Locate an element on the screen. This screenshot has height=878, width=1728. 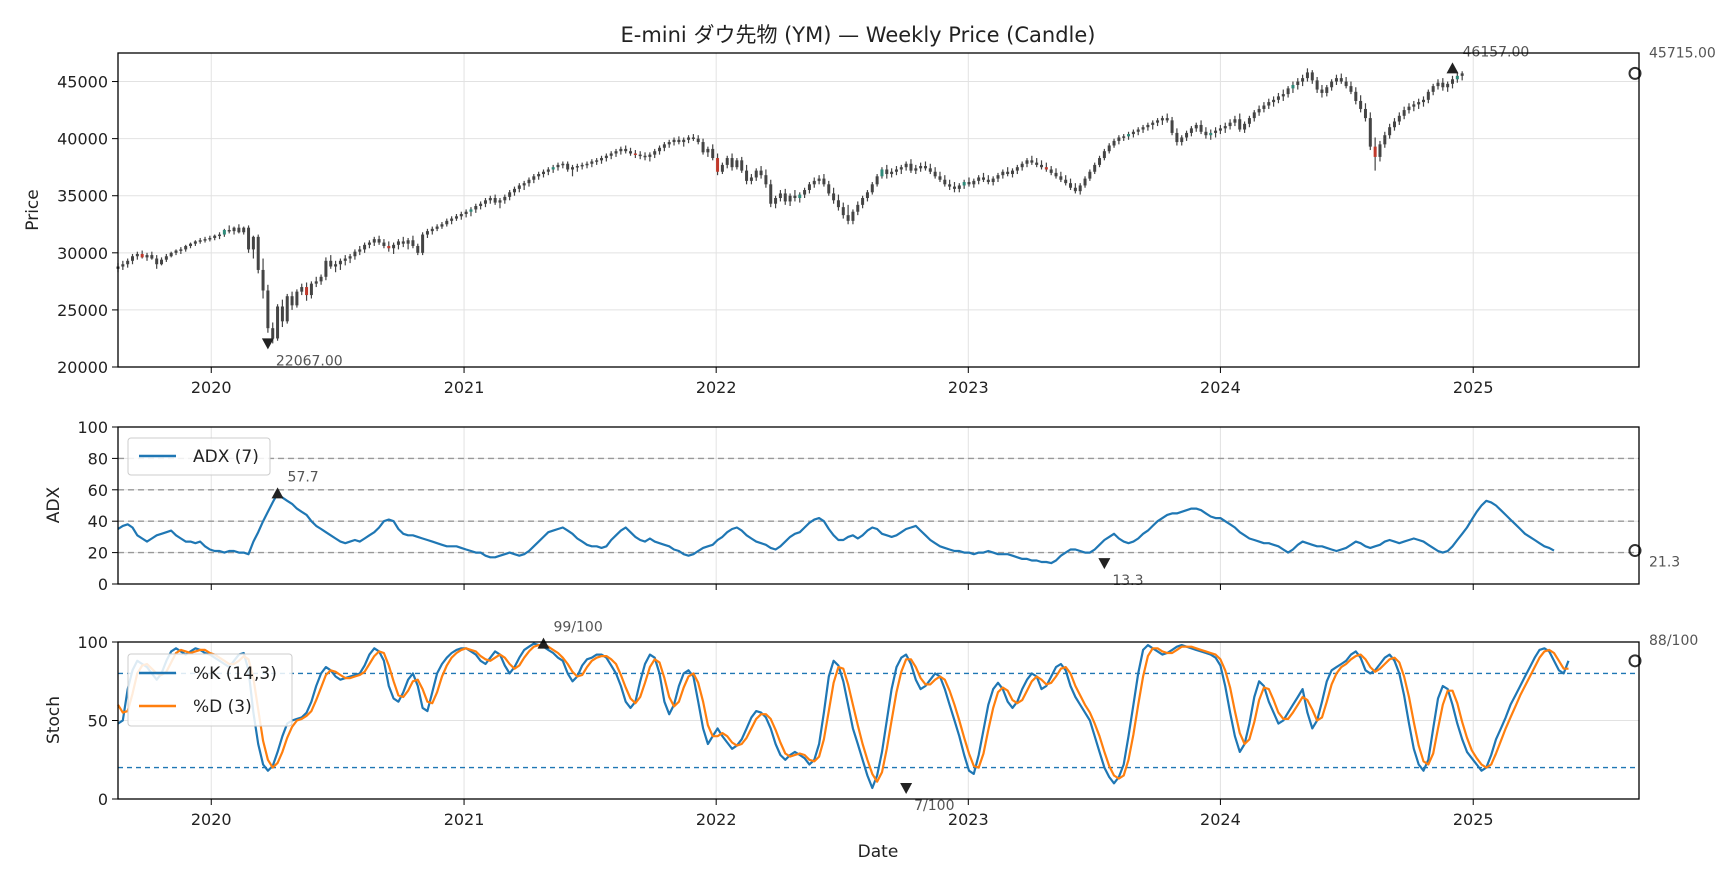
price-x-ticks: 2020 2021 2022 2023 2024 2025 is located at coordinates (842, 382).